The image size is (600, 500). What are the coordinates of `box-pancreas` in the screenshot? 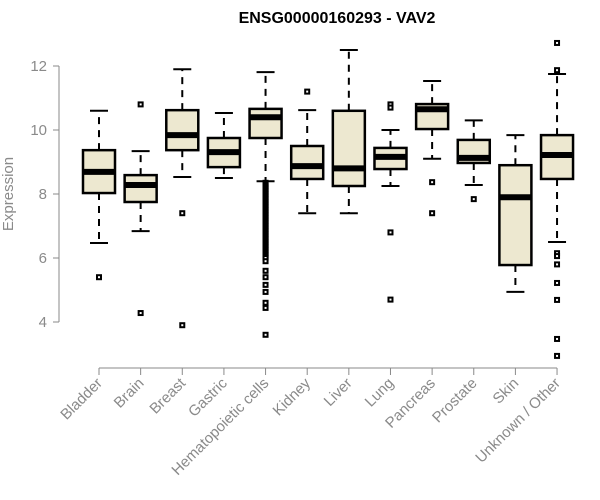 It's located at (432, 148).